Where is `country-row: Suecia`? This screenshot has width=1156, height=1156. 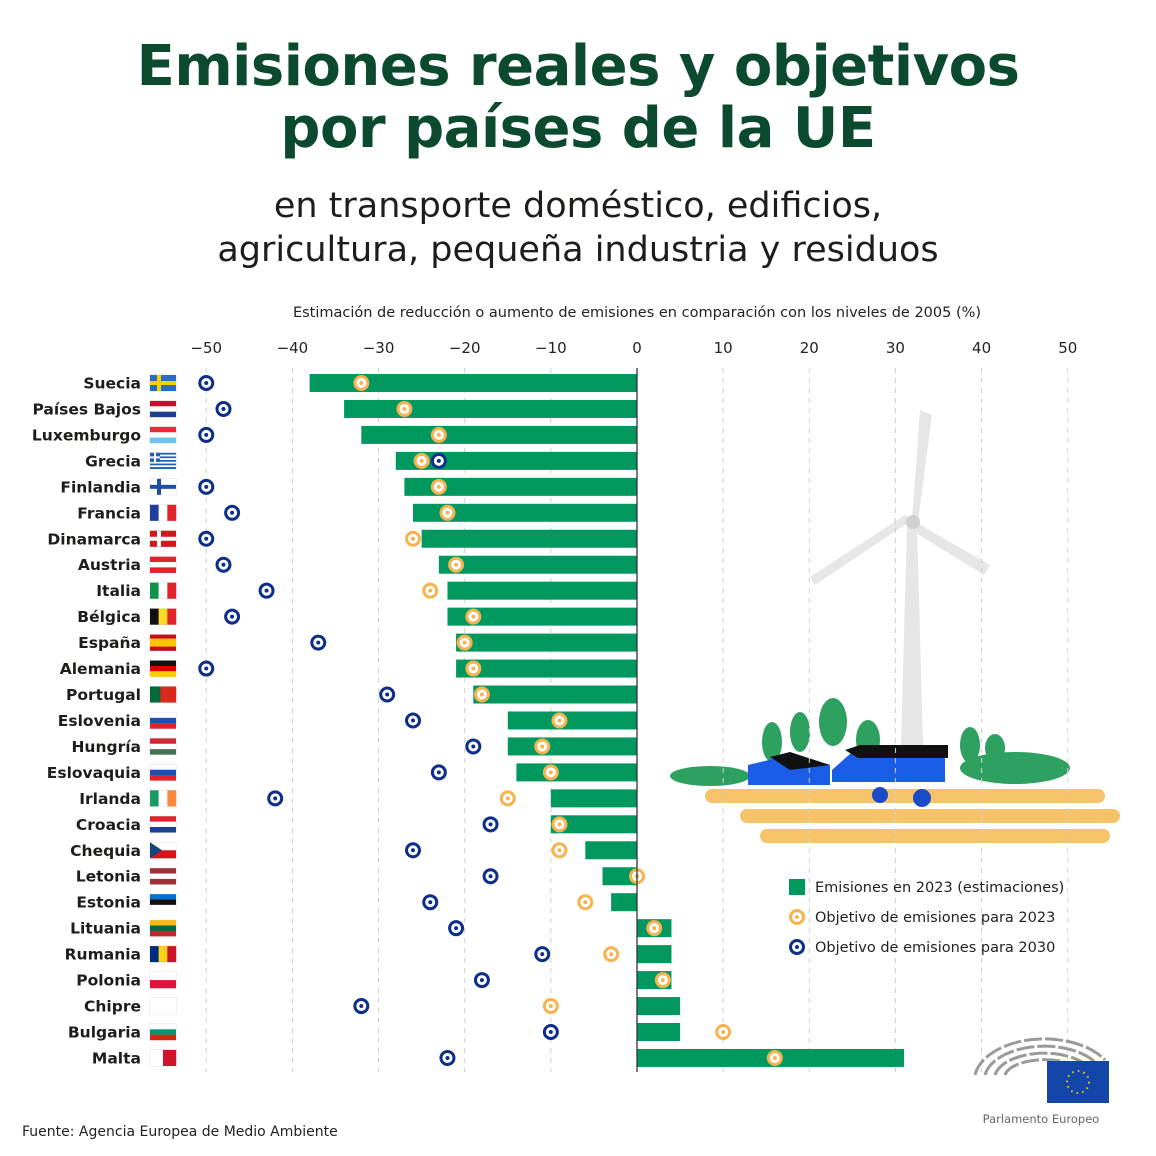 country-row: Suecia is located at coordinates (360, 383).